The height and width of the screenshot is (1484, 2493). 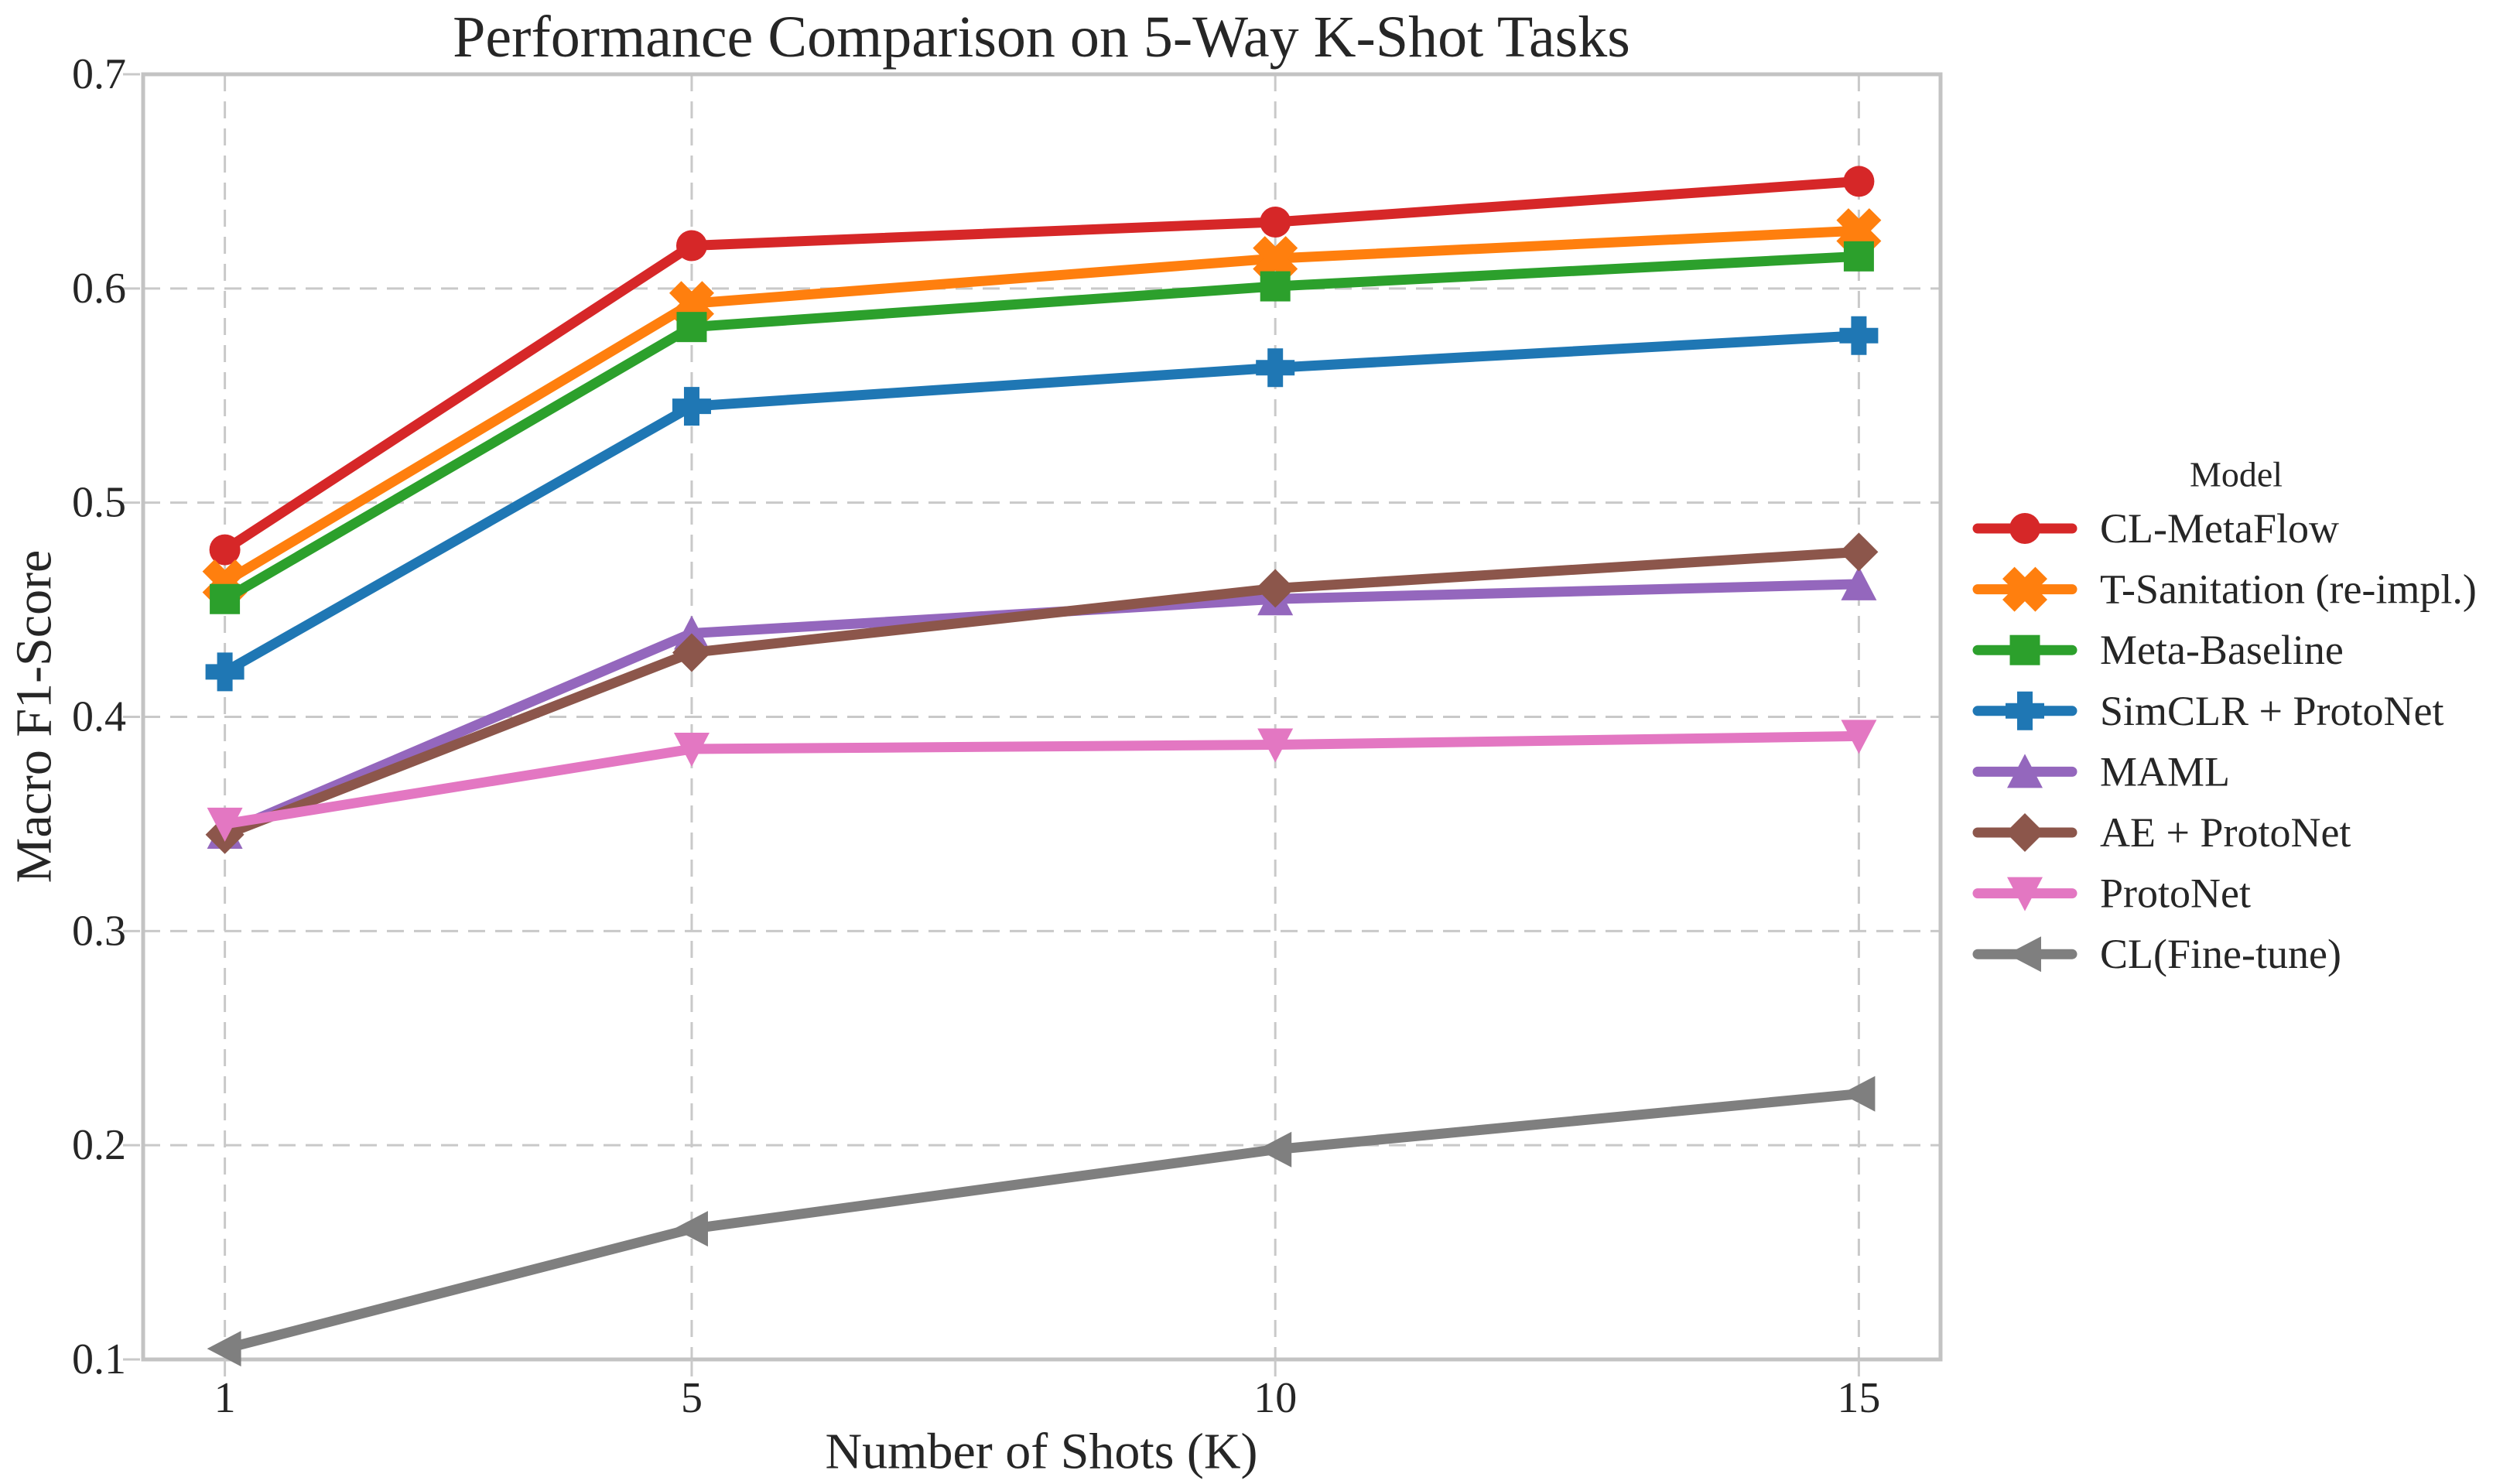 I want to click on legend-label: T-Sanitation (re-impl.), so click(x=2288, y=590).